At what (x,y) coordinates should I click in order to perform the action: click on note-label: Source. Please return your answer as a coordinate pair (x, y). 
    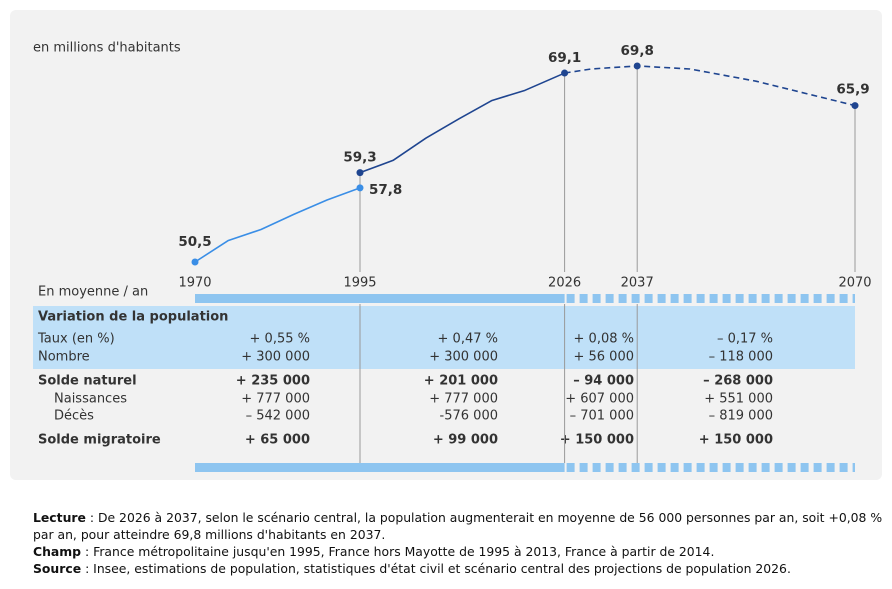
    Looking at the image, I should click on (57, 568).